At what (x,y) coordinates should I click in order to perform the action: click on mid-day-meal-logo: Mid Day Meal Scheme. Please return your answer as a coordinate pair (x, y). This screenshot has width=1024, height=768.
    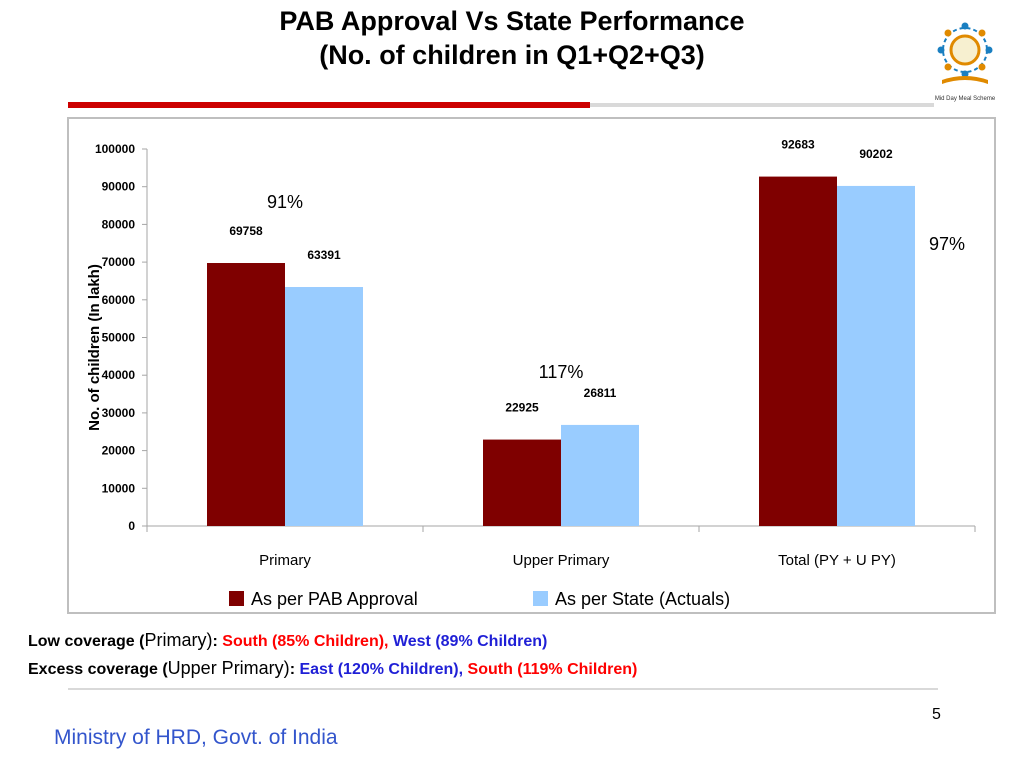
    Looking at the image, I should click on (965, 62).